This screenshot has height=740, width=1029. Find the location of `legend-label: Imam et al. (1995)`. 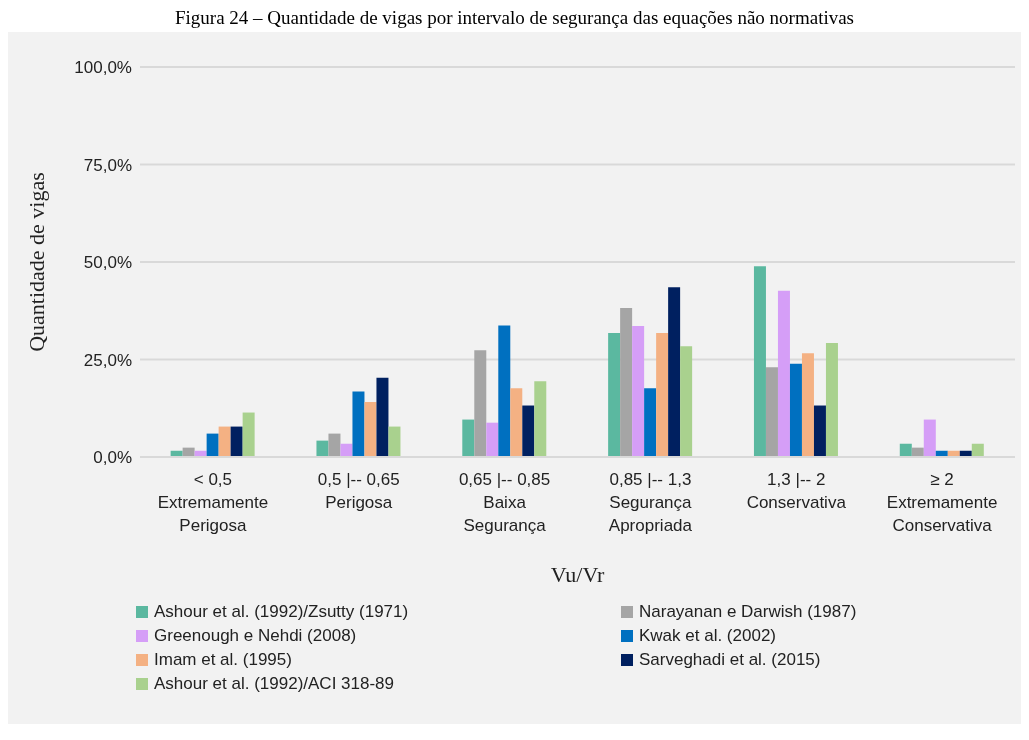

legend-label: Imam et al. (1995) is located at coordinates (223, 660).